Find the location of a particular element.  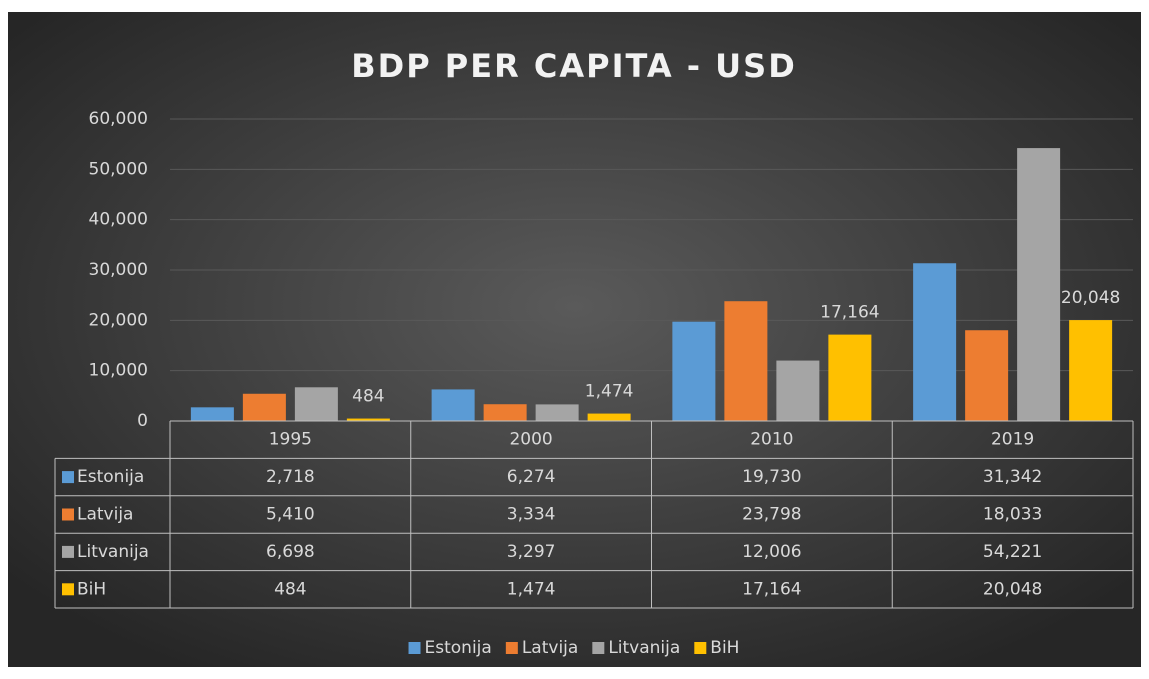

table-cell: 6,698 is located at coordinates (290, 552).